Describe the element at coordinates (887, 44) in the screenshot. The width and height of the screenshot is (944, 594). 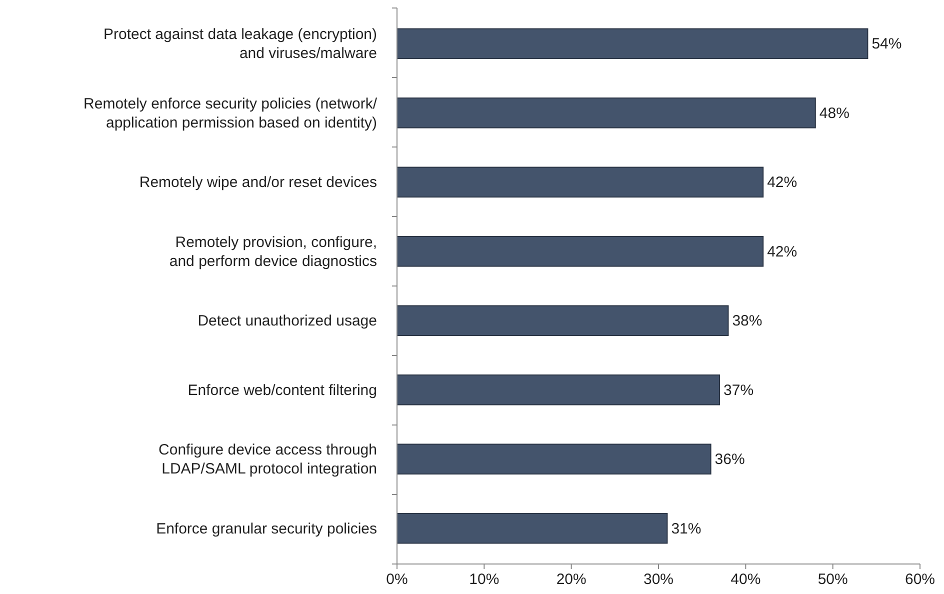
I see `data-label: 54%` at that location.